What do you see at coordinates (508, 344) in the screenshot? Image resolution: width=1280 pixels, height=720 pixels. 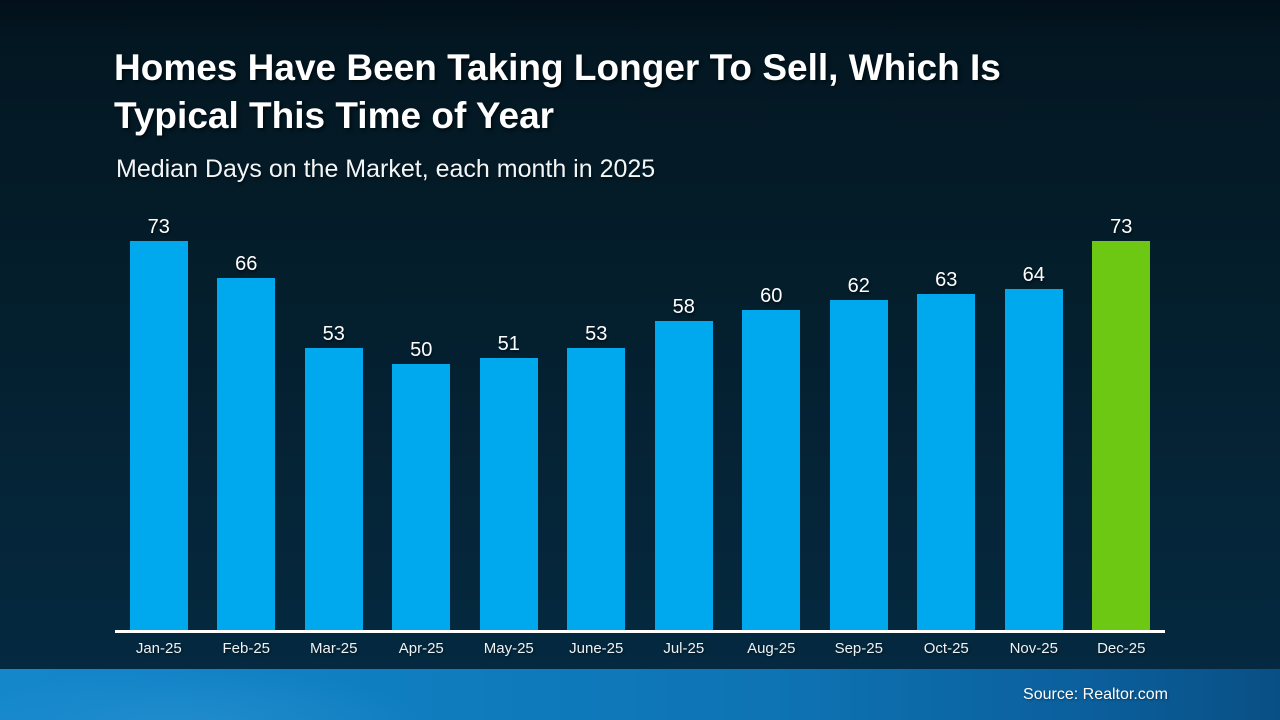 I see `bar-value-label: 51` at bounding box center [508, 344].